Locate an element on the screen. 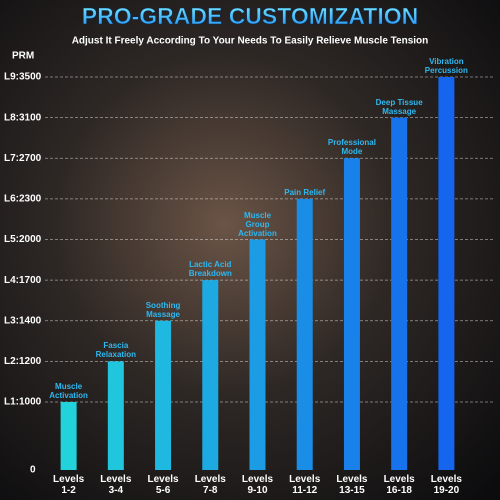  x-tick-label: Levels 19-20 is located at coordinates (446, 485).